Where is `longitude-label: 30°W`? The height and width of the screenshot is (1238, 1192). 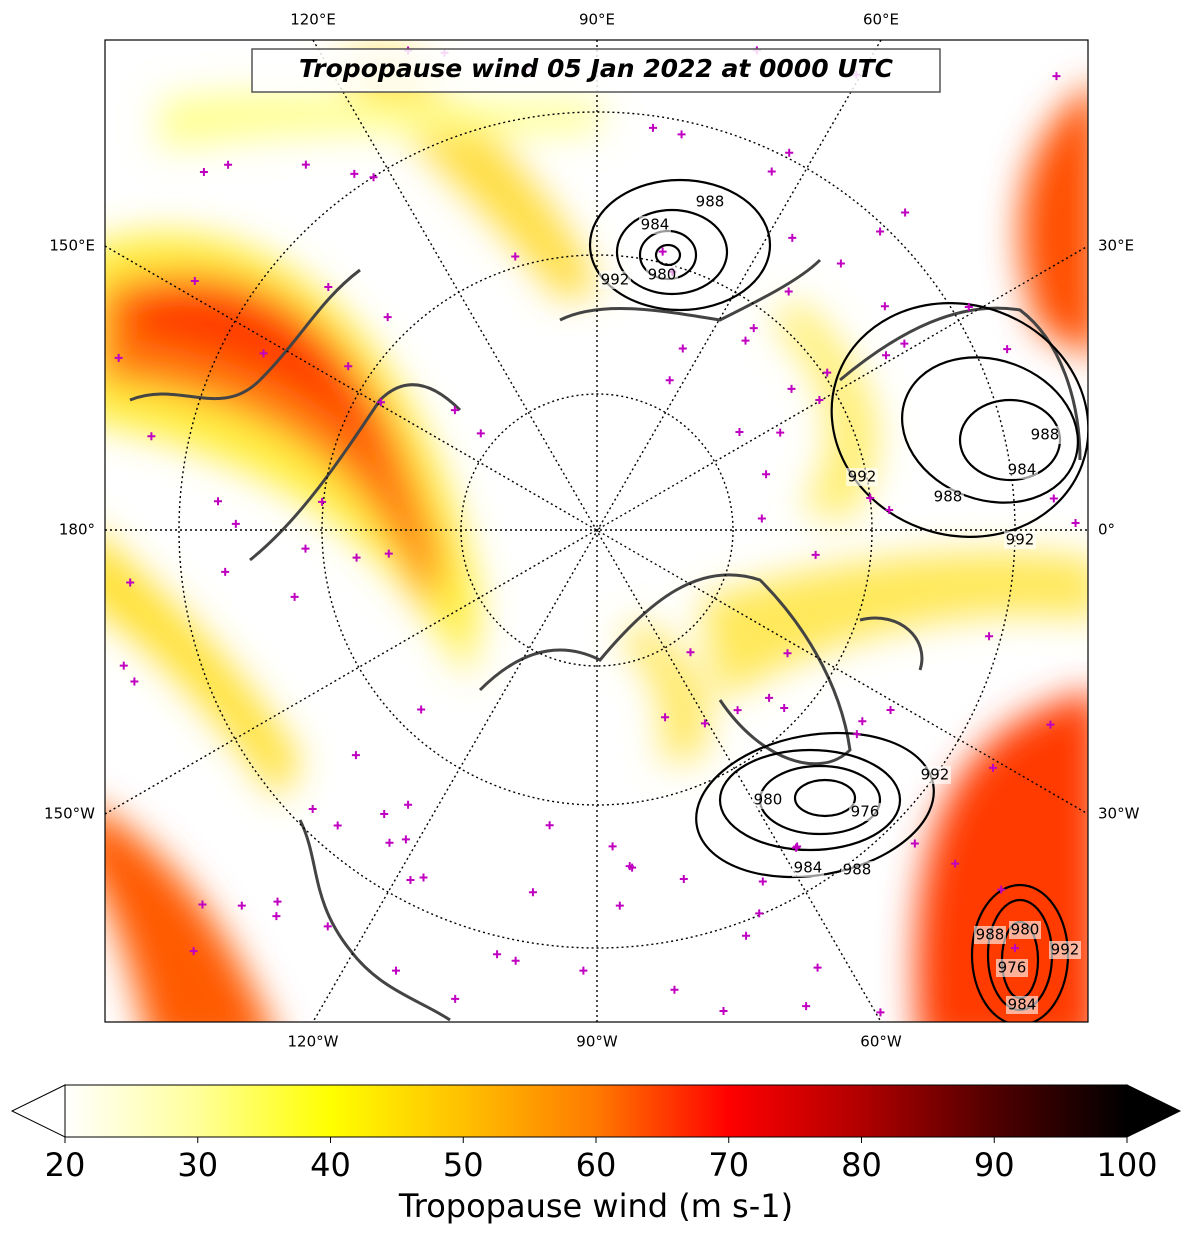
longitude-label: 30°W is located at coordinates (1119, 814).